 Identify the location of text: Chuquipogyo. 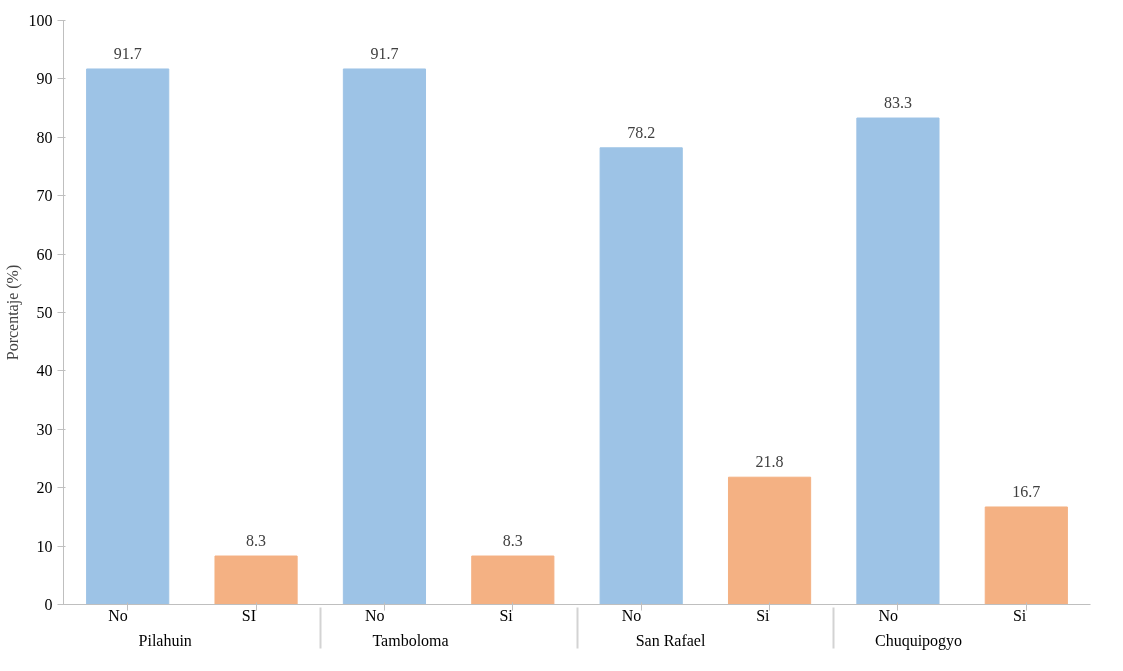
(919, 641).